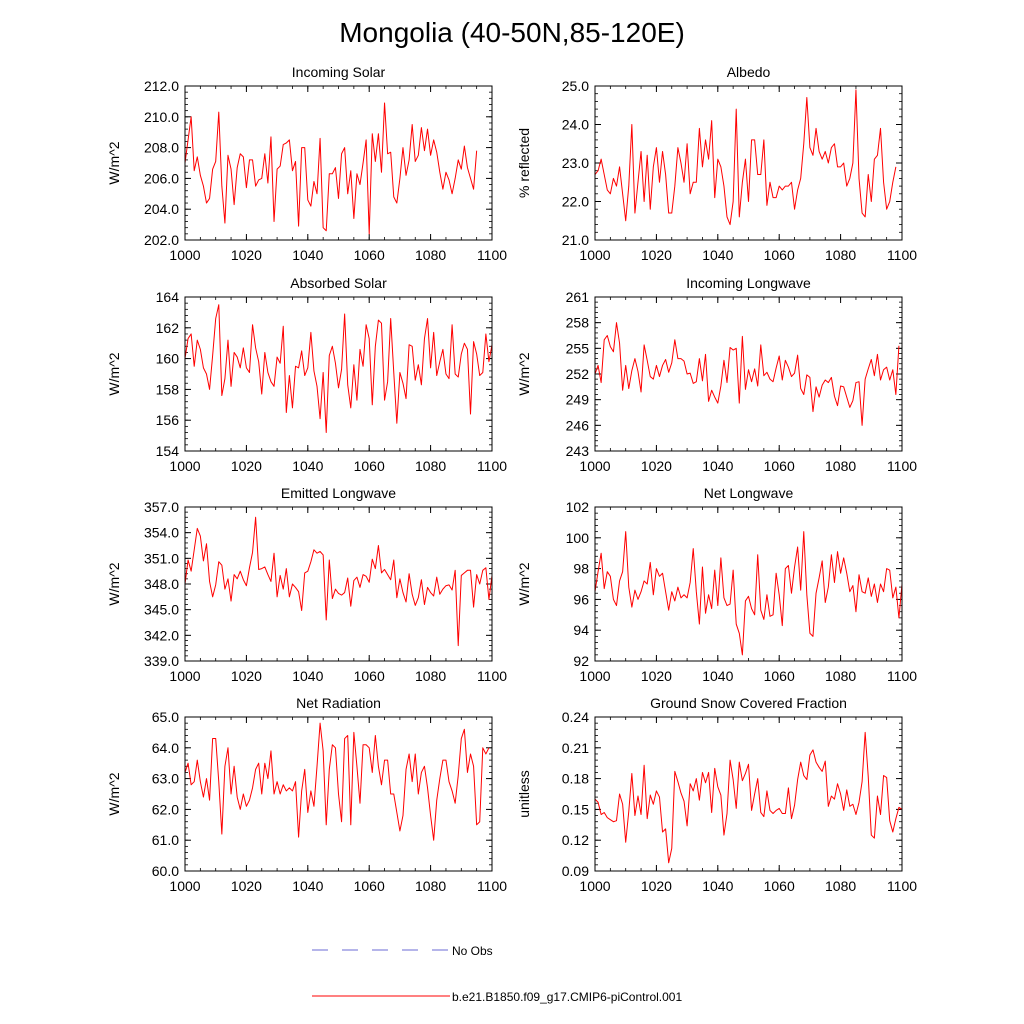  Describe the element at coordinates (578, 297) in the screenshot. I see `y-tick-label: 261` at that location.